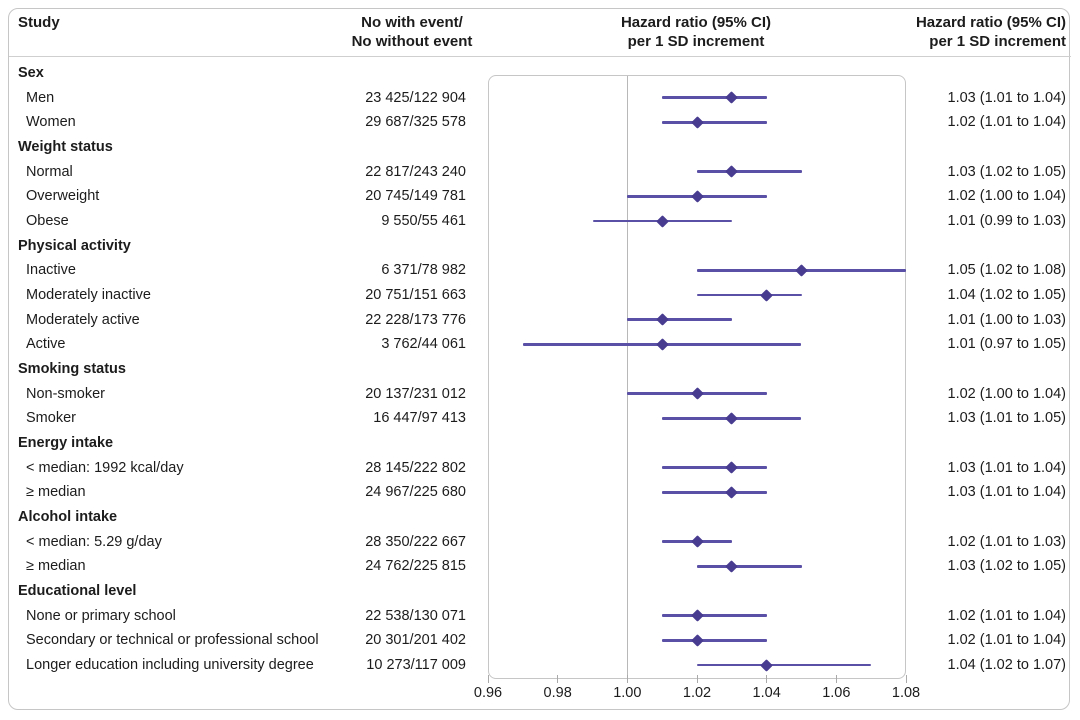 Image resolution: width=1080 pixels, height=720 pixels. I want to click on row-event-counts: 10 273/117 009, so click(416, 665).